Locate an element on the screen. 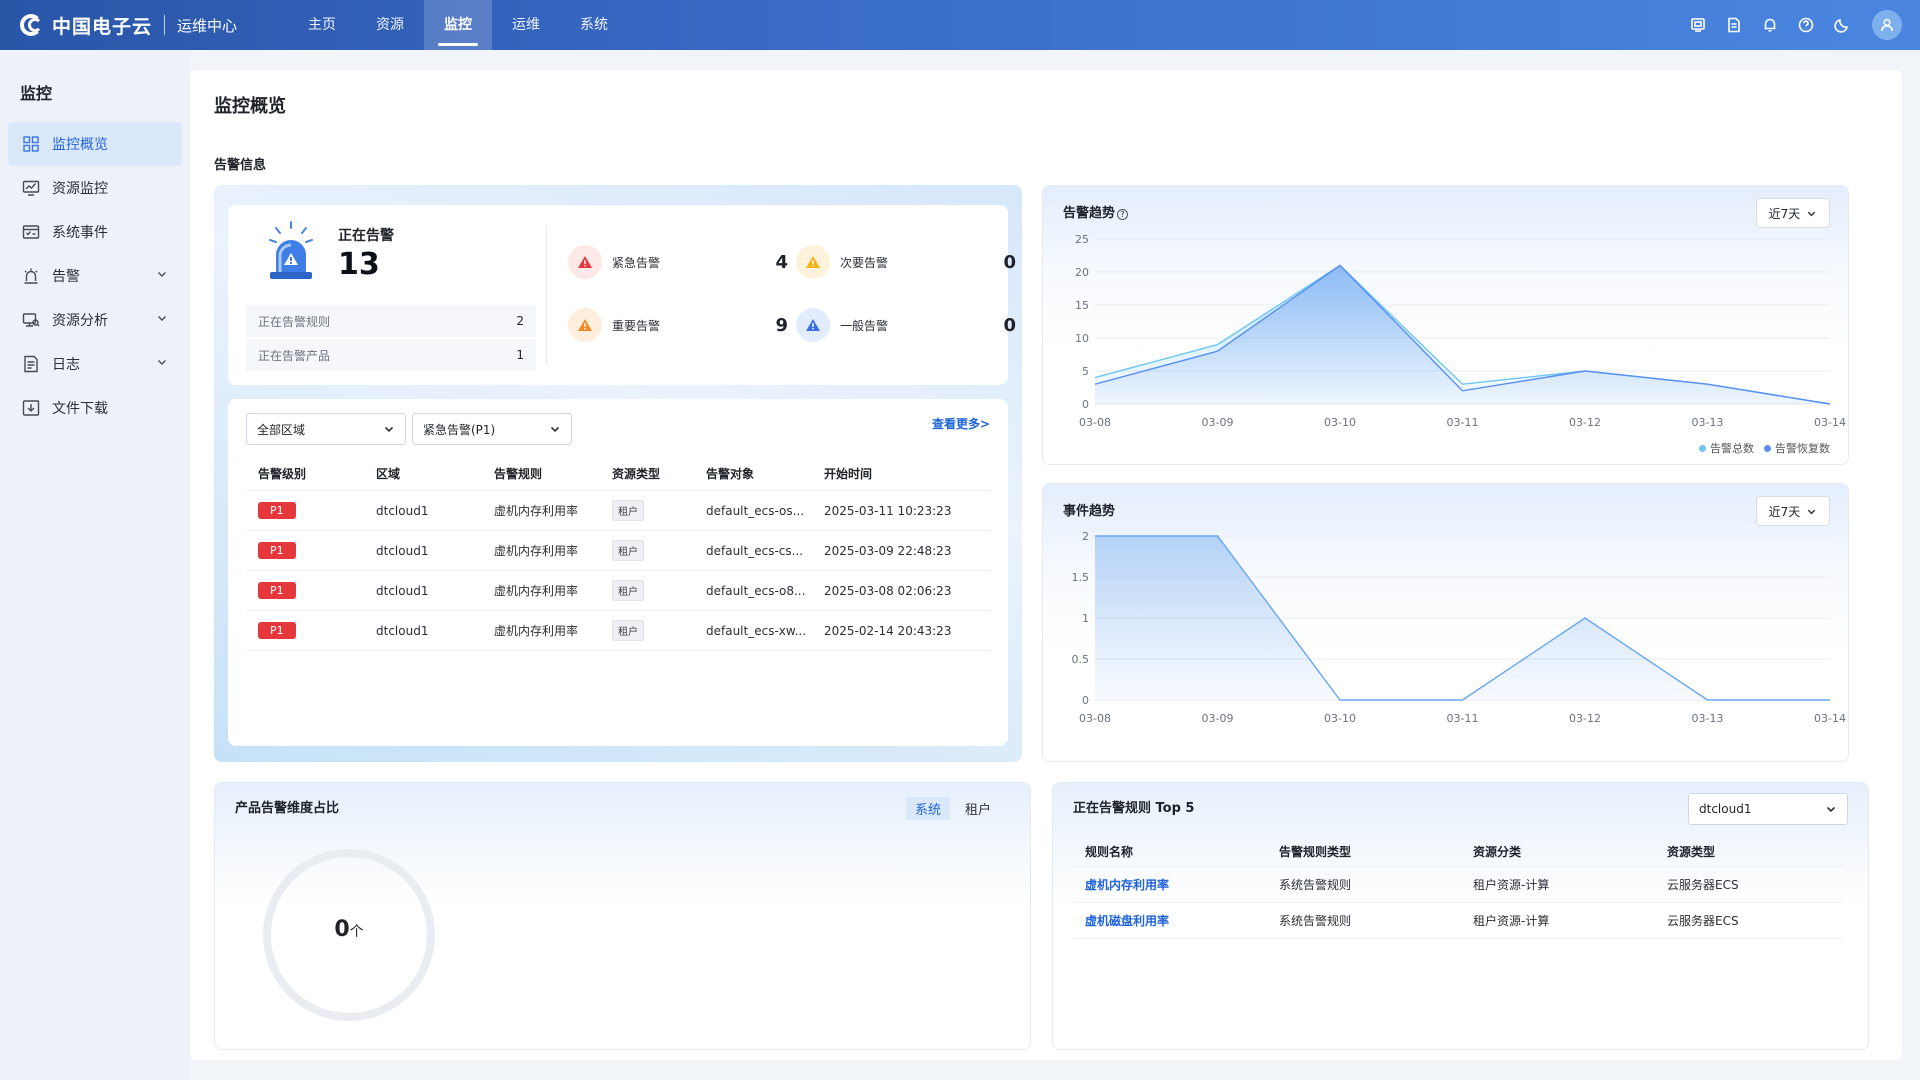 The width and height of the screenshot is (1920, 1080). bell-icon is located at coordinates (1770, 25).